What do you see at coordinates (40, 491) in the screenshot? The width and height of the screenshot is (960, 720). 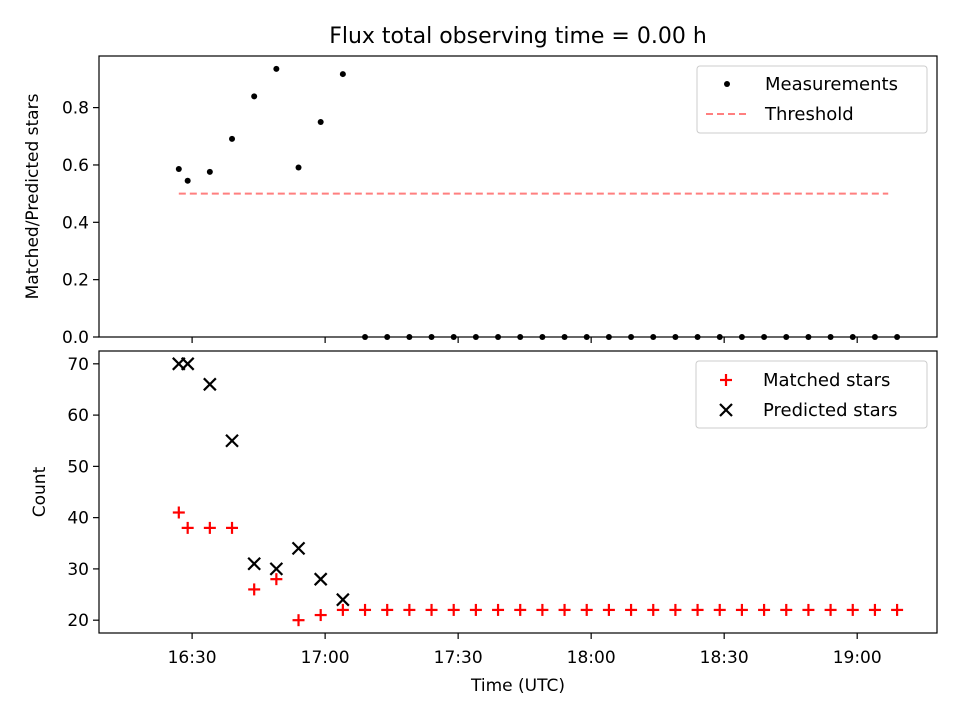 I see `bottom-y-axis-label: Count` at bounding box center [40, 491].